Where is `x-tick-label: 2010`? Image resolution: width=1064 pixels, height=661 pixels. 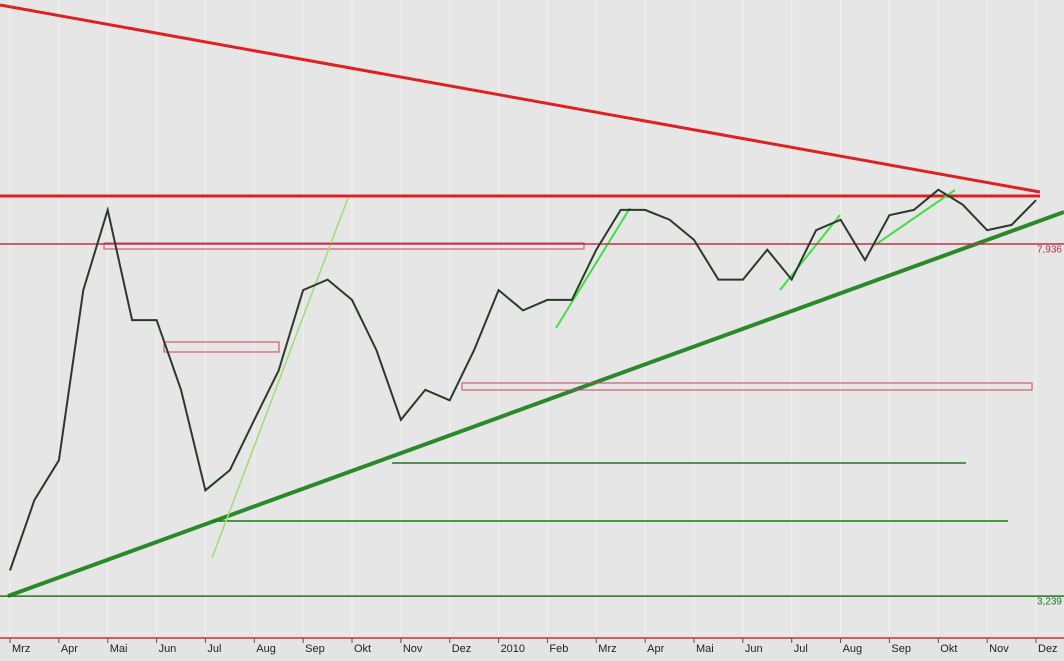
x-tick-label: 2010 is located at coordinates (513, 649).